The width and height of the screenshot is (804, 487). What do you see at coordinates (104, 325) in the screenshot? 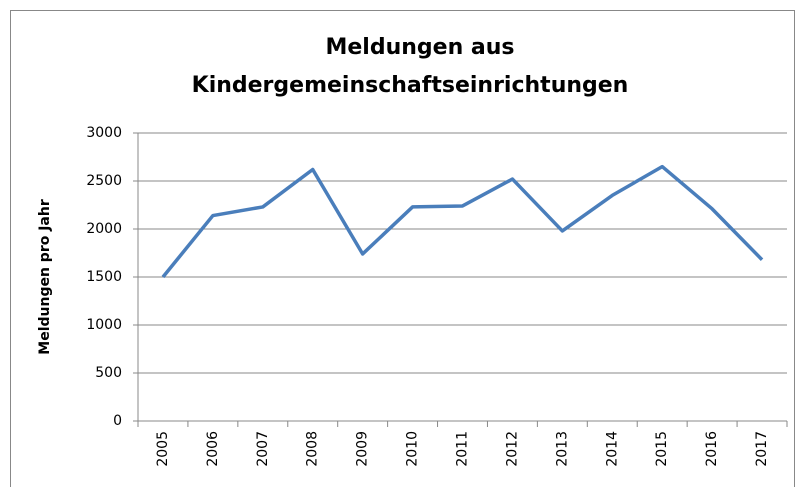
I see `y-tick-label: 1000` at bounding box center [104, 325].